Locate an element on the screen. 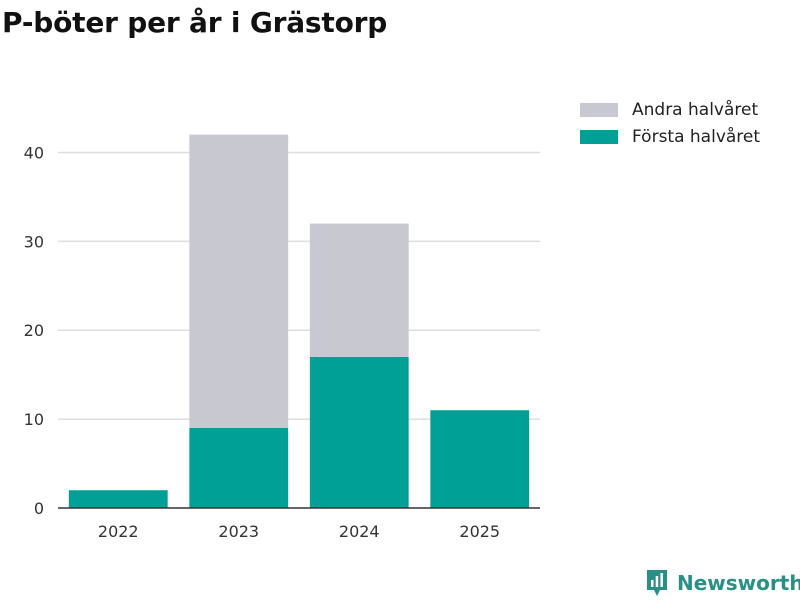 This screenshot has width=800, height=600. y-tick-label-20: 20 is located at coordinates (34, 330).